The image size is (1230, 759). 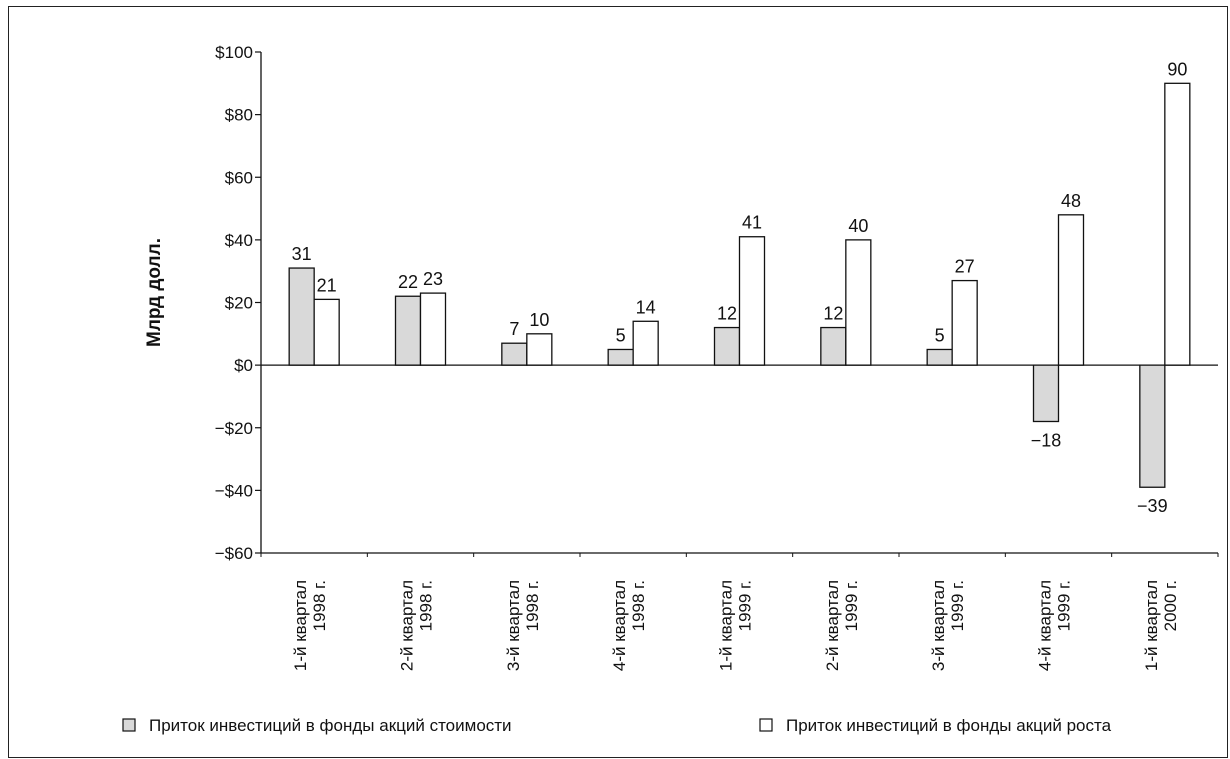 I want to click on data-label: 31, so click(x=302, y=254).